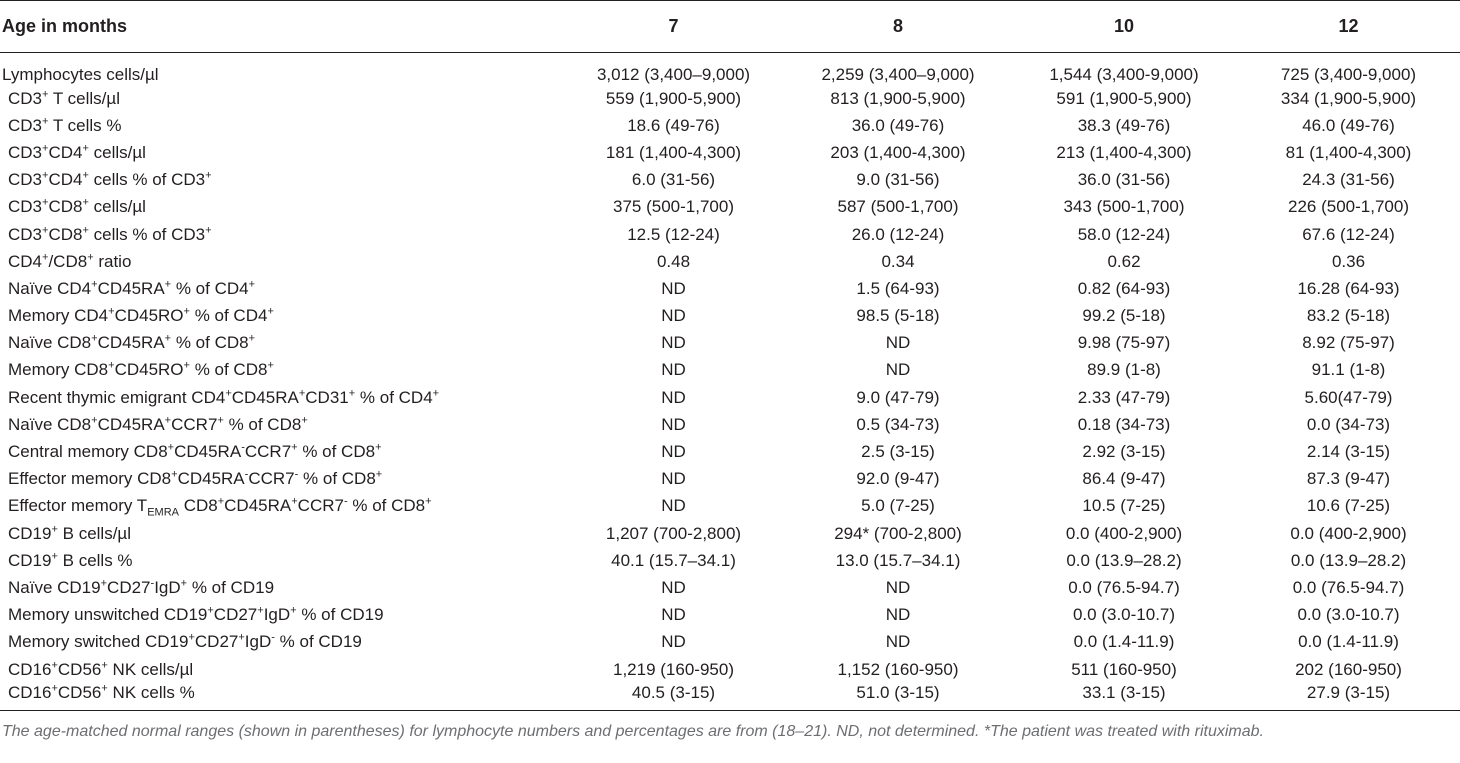 This screenshot has width=1460, height=763. I want to click on row-label: Naïve CD19+CD27-IgD+ % of CD19, so click(141, 587).